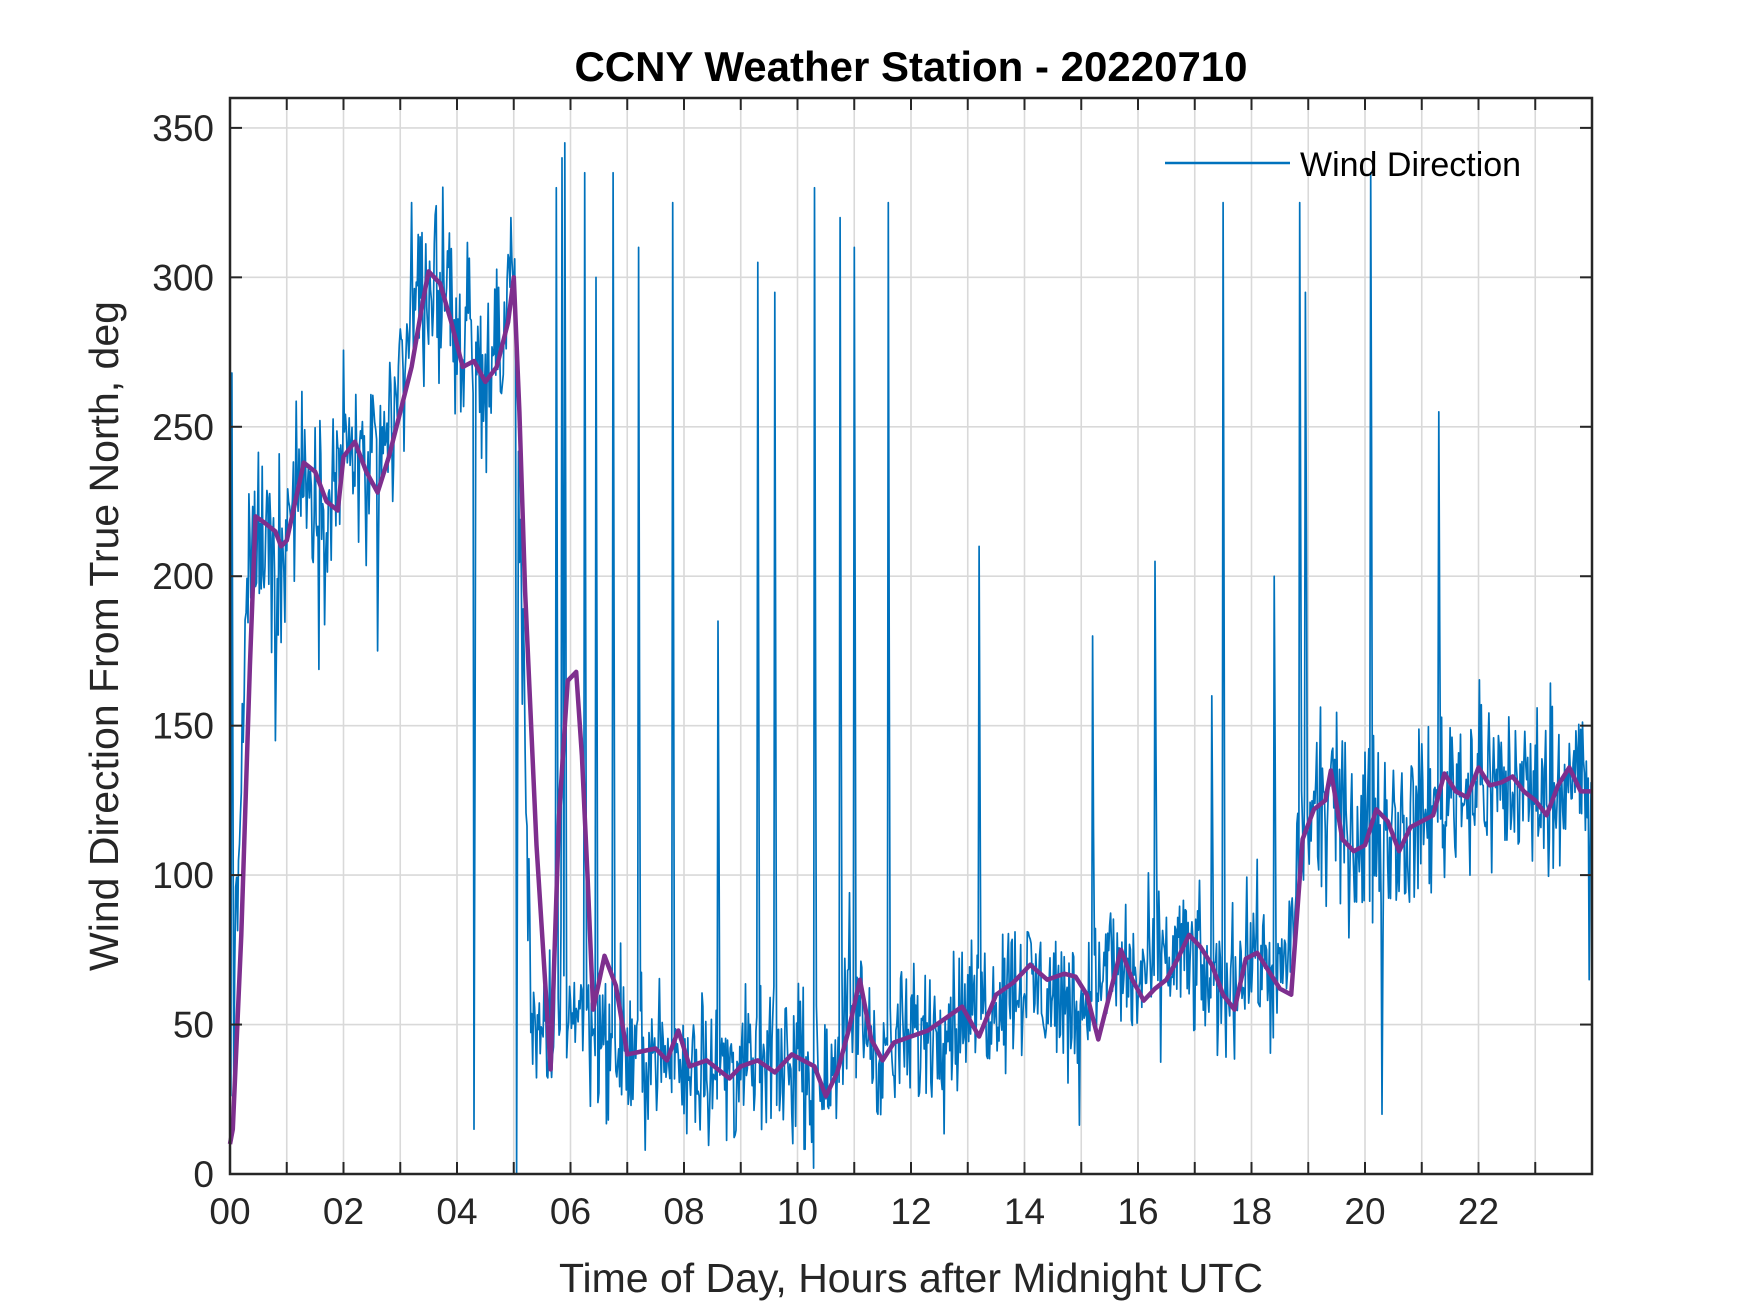 Image resolution: width=1750 pixels, height=1313 pixels. I want to click on x-tick-label: 02, so click(343, 1211).